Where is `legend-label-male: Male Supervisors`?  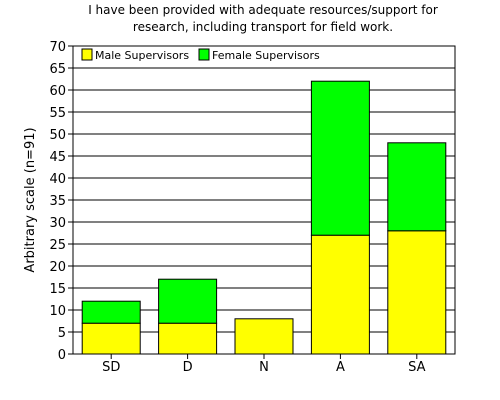
legend-label-male: Male Supervisors is located at coordinates (142, 55).